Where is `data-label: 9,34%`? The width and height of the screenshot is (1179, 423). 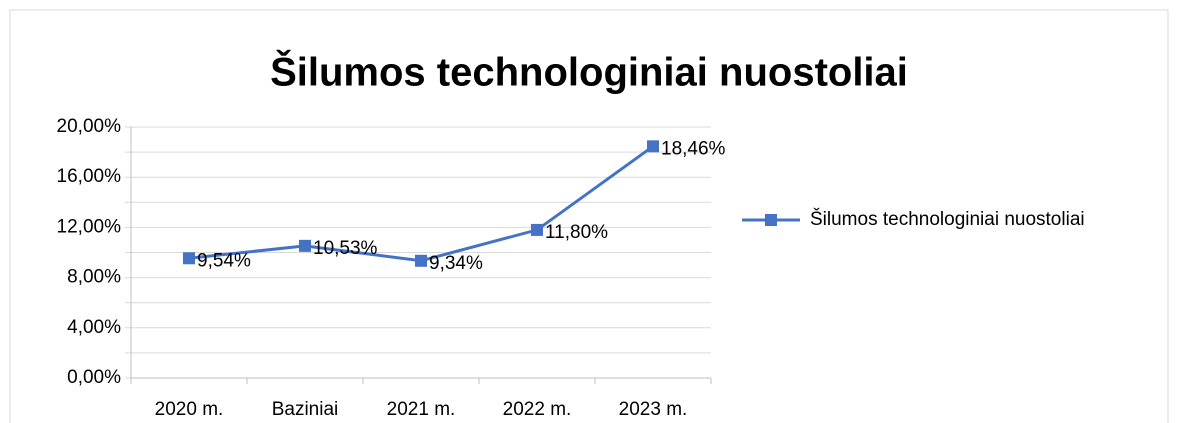
data-label: 9,34% is located at coordinates (456, 263).